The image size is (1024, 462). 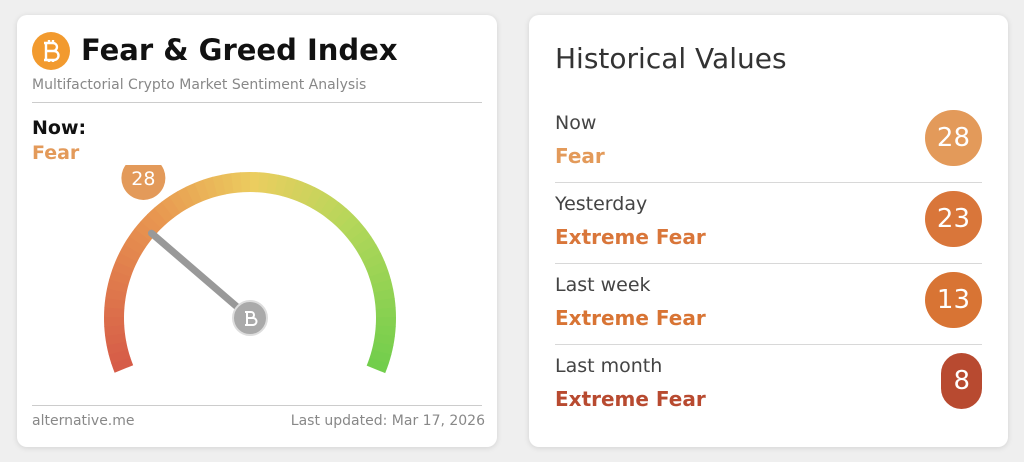 What do you see at coordinates (580, 156) in the screenshot?
I see `classification: Fear` at bounding box center [580, 156].